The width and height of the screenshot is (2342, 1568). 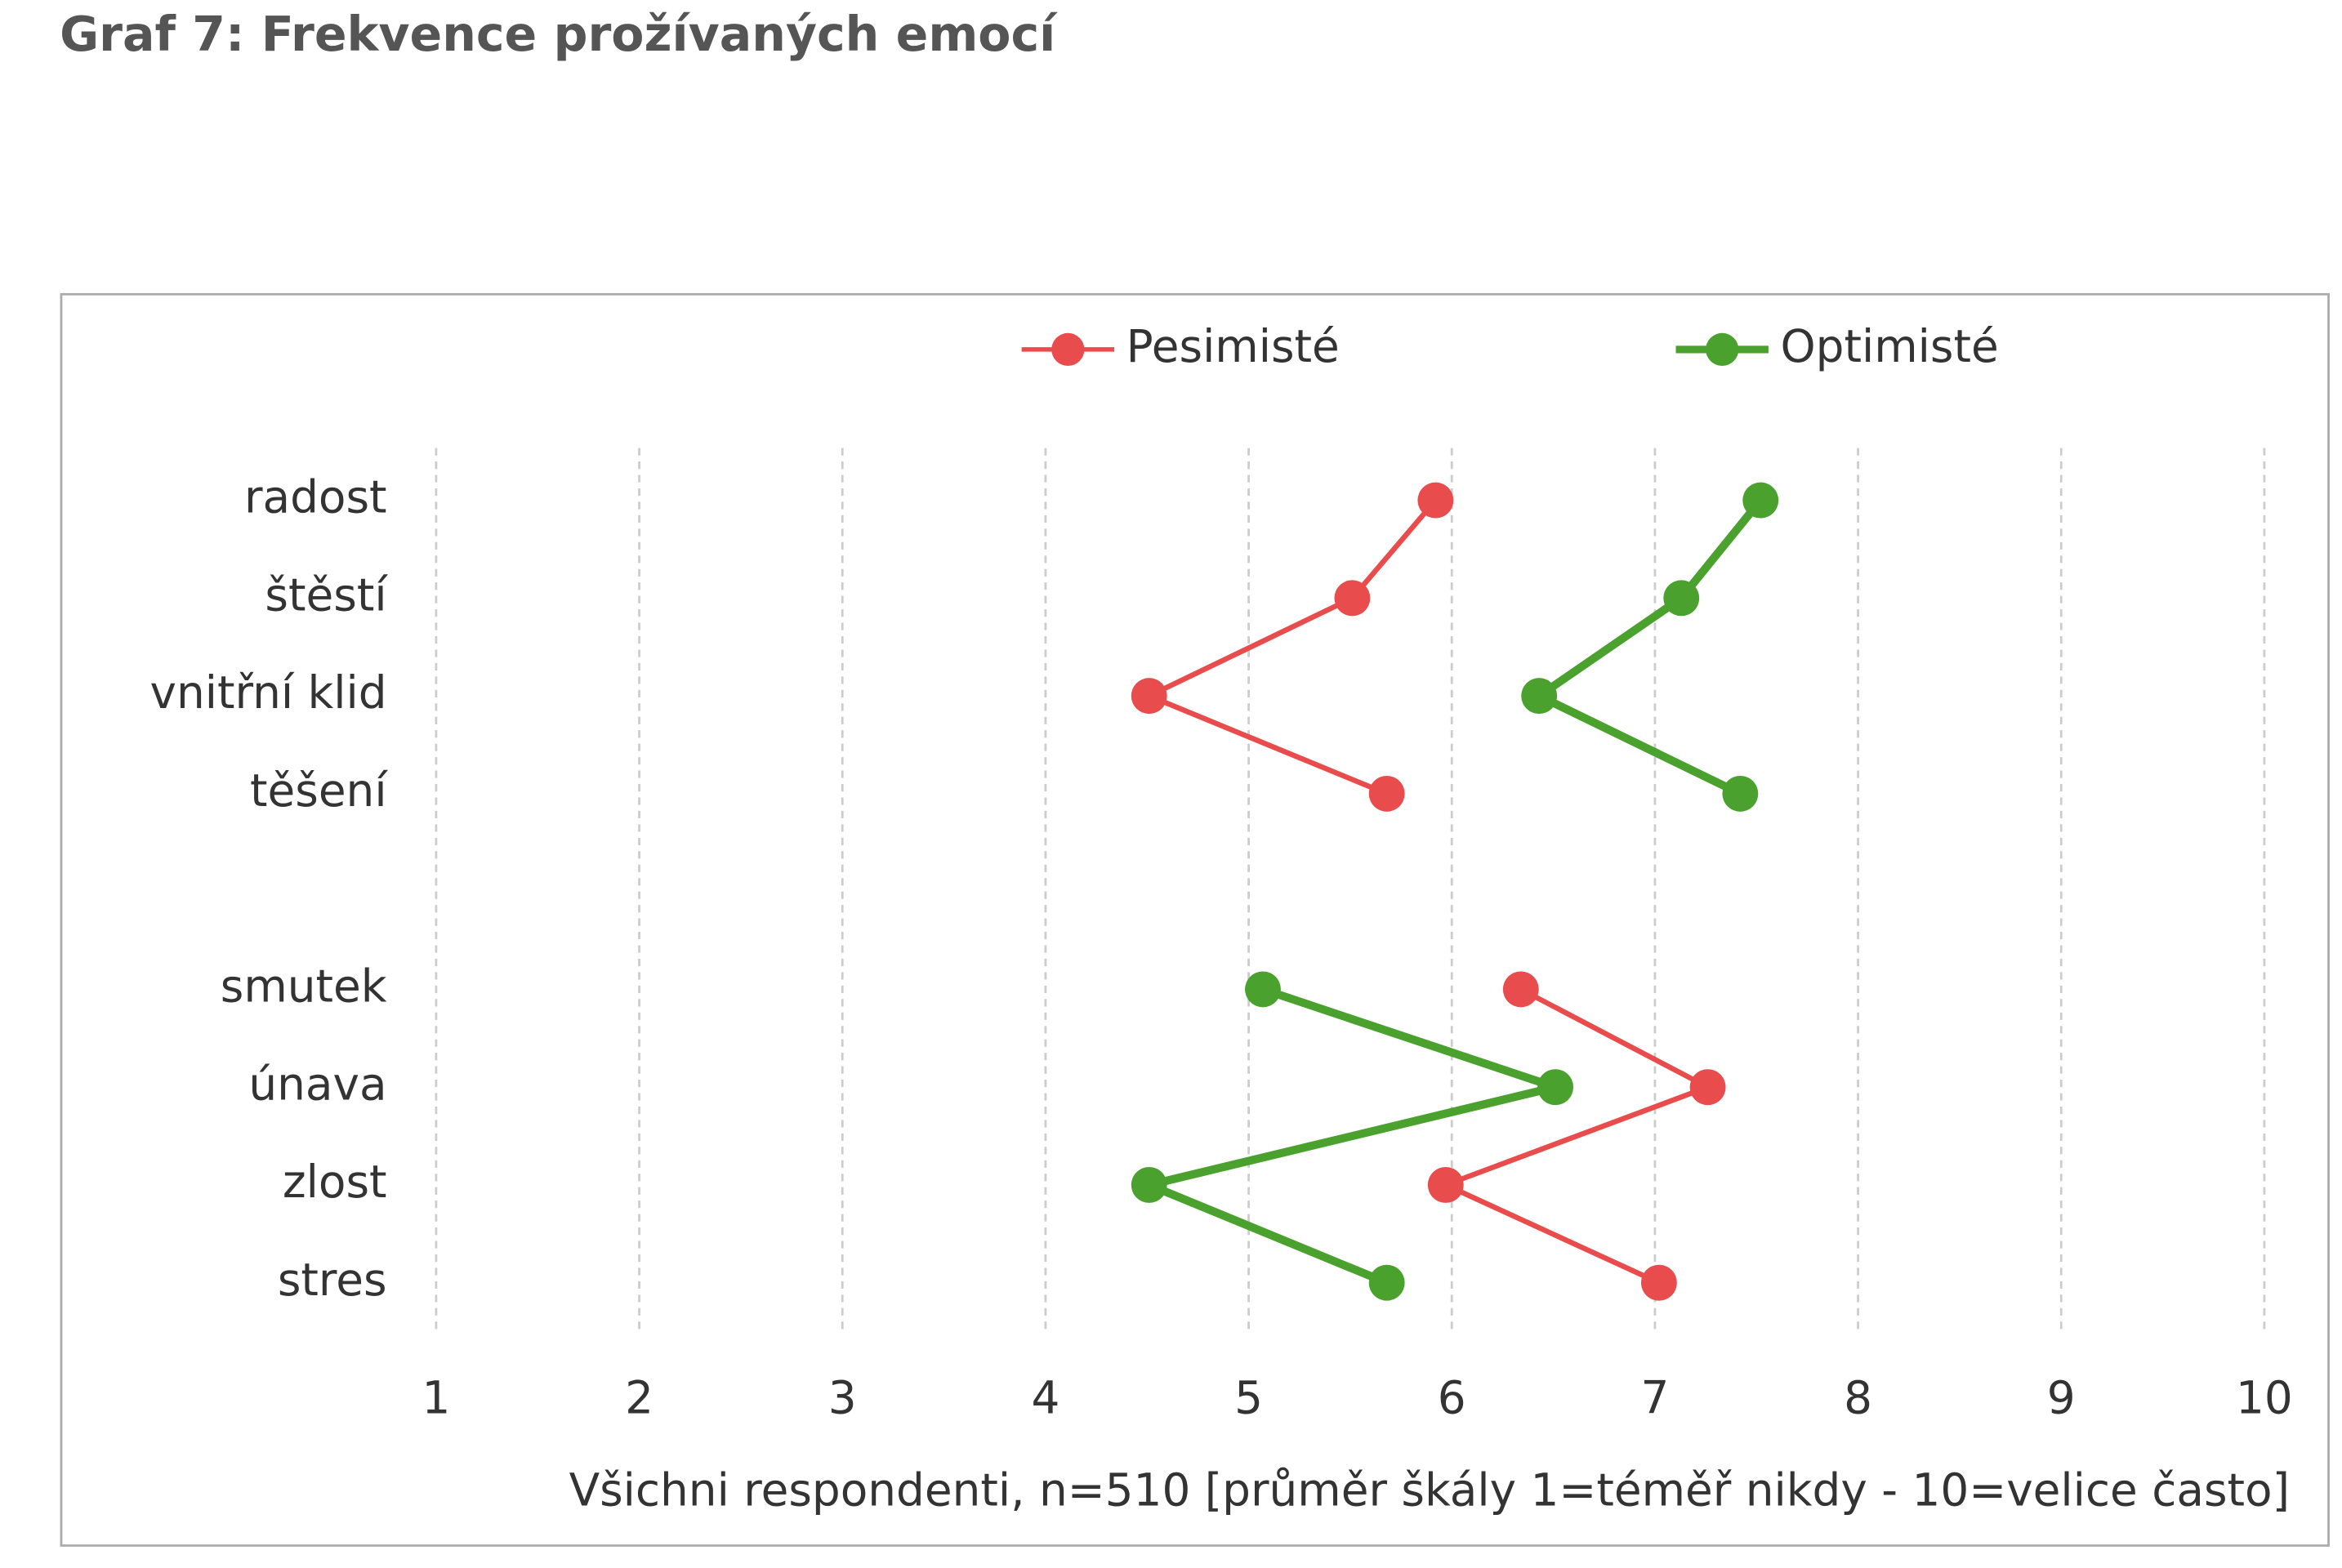 I want to click on x-tick-label: 1, so click(x=436, y=1397).